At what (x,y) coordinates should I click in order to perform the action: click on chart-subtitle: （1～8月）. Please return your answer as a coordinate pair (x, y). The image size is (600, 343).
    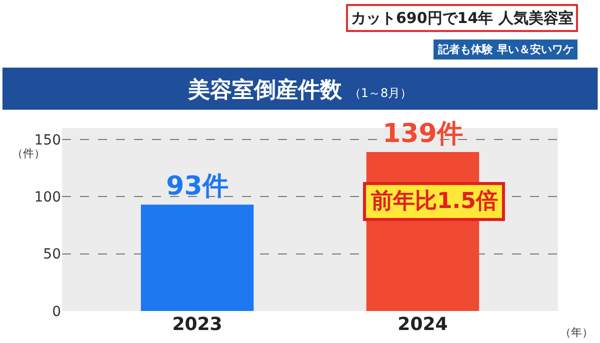
    Looking at the image, I should click on (380, 93).